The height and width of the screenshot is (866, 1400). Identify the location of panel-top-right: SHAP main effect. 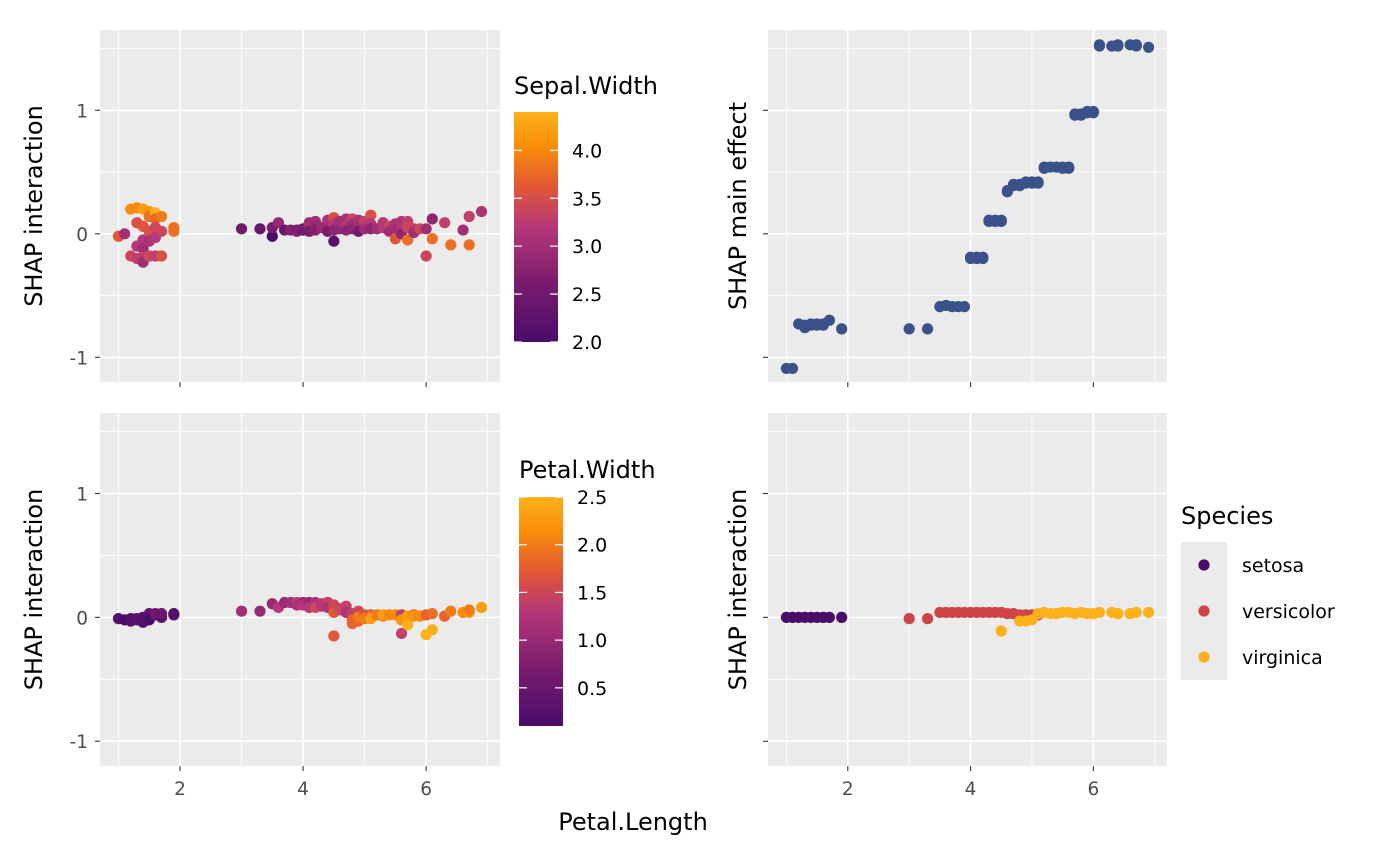
(945, 208).